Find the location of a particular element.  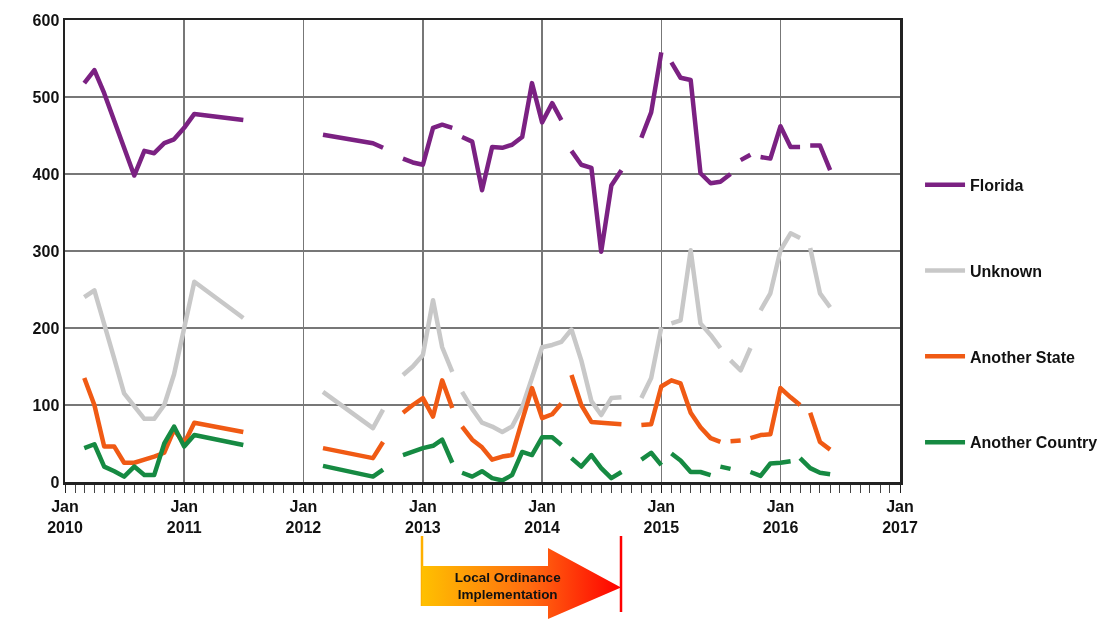

legend-label: Unknown is located at coordinates (1006, 271).